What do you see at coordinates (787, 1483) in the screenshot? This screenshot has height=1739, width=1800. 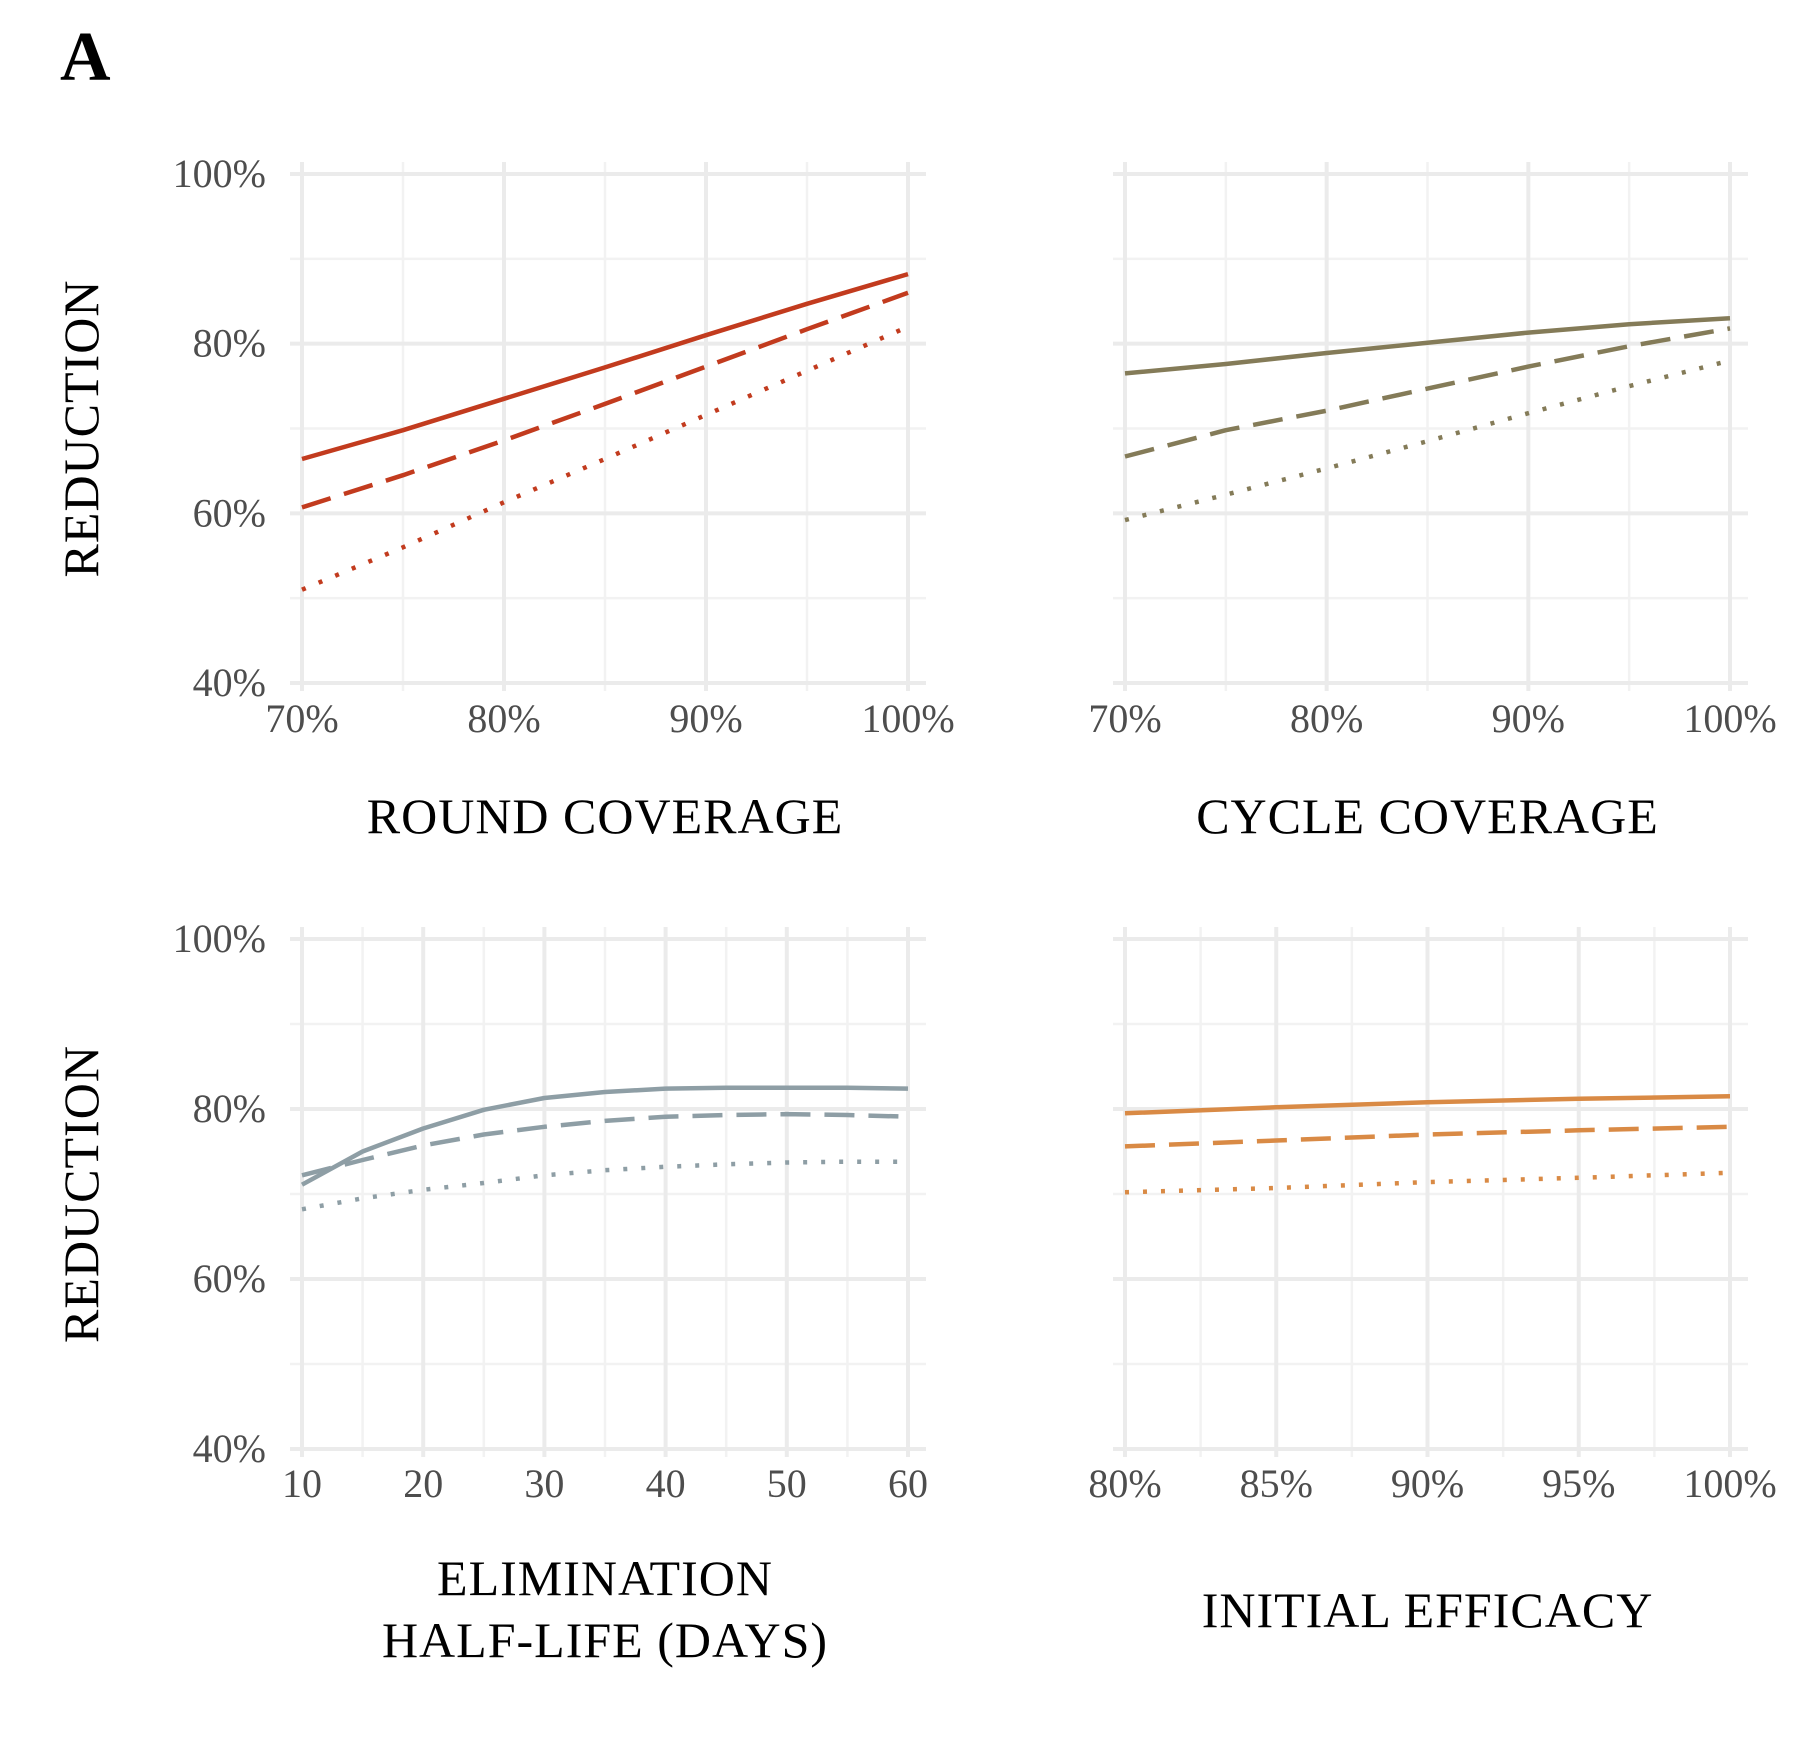 I see `x-tick-label: 50` at bounding box center [787, 1483].